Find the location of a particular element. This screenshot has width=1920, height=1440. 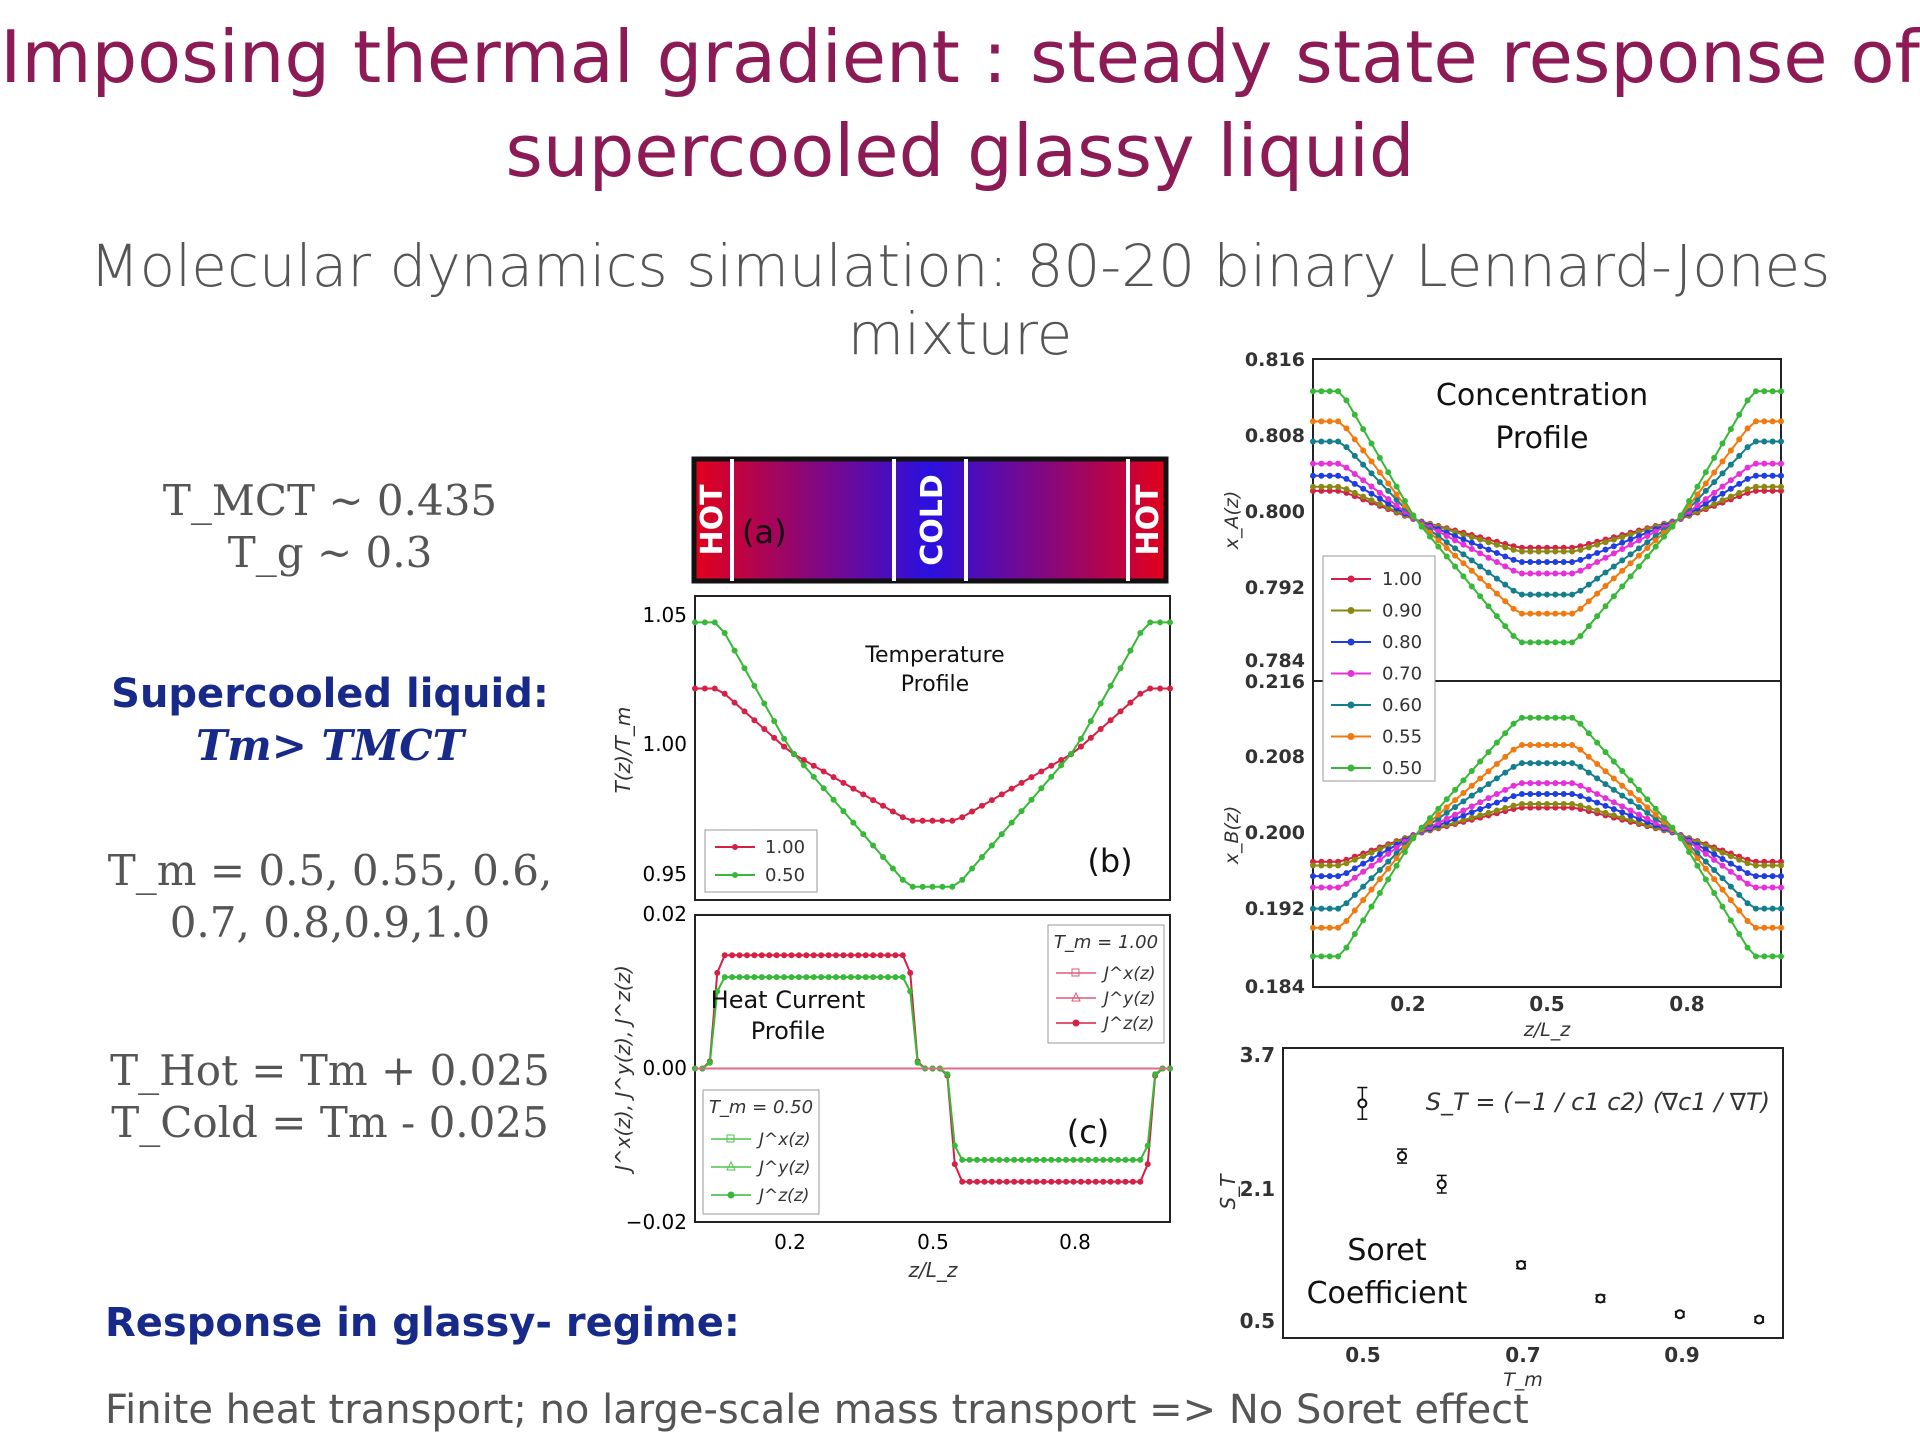

legend-label: 0.50 is located at coordinates (1402, 768).